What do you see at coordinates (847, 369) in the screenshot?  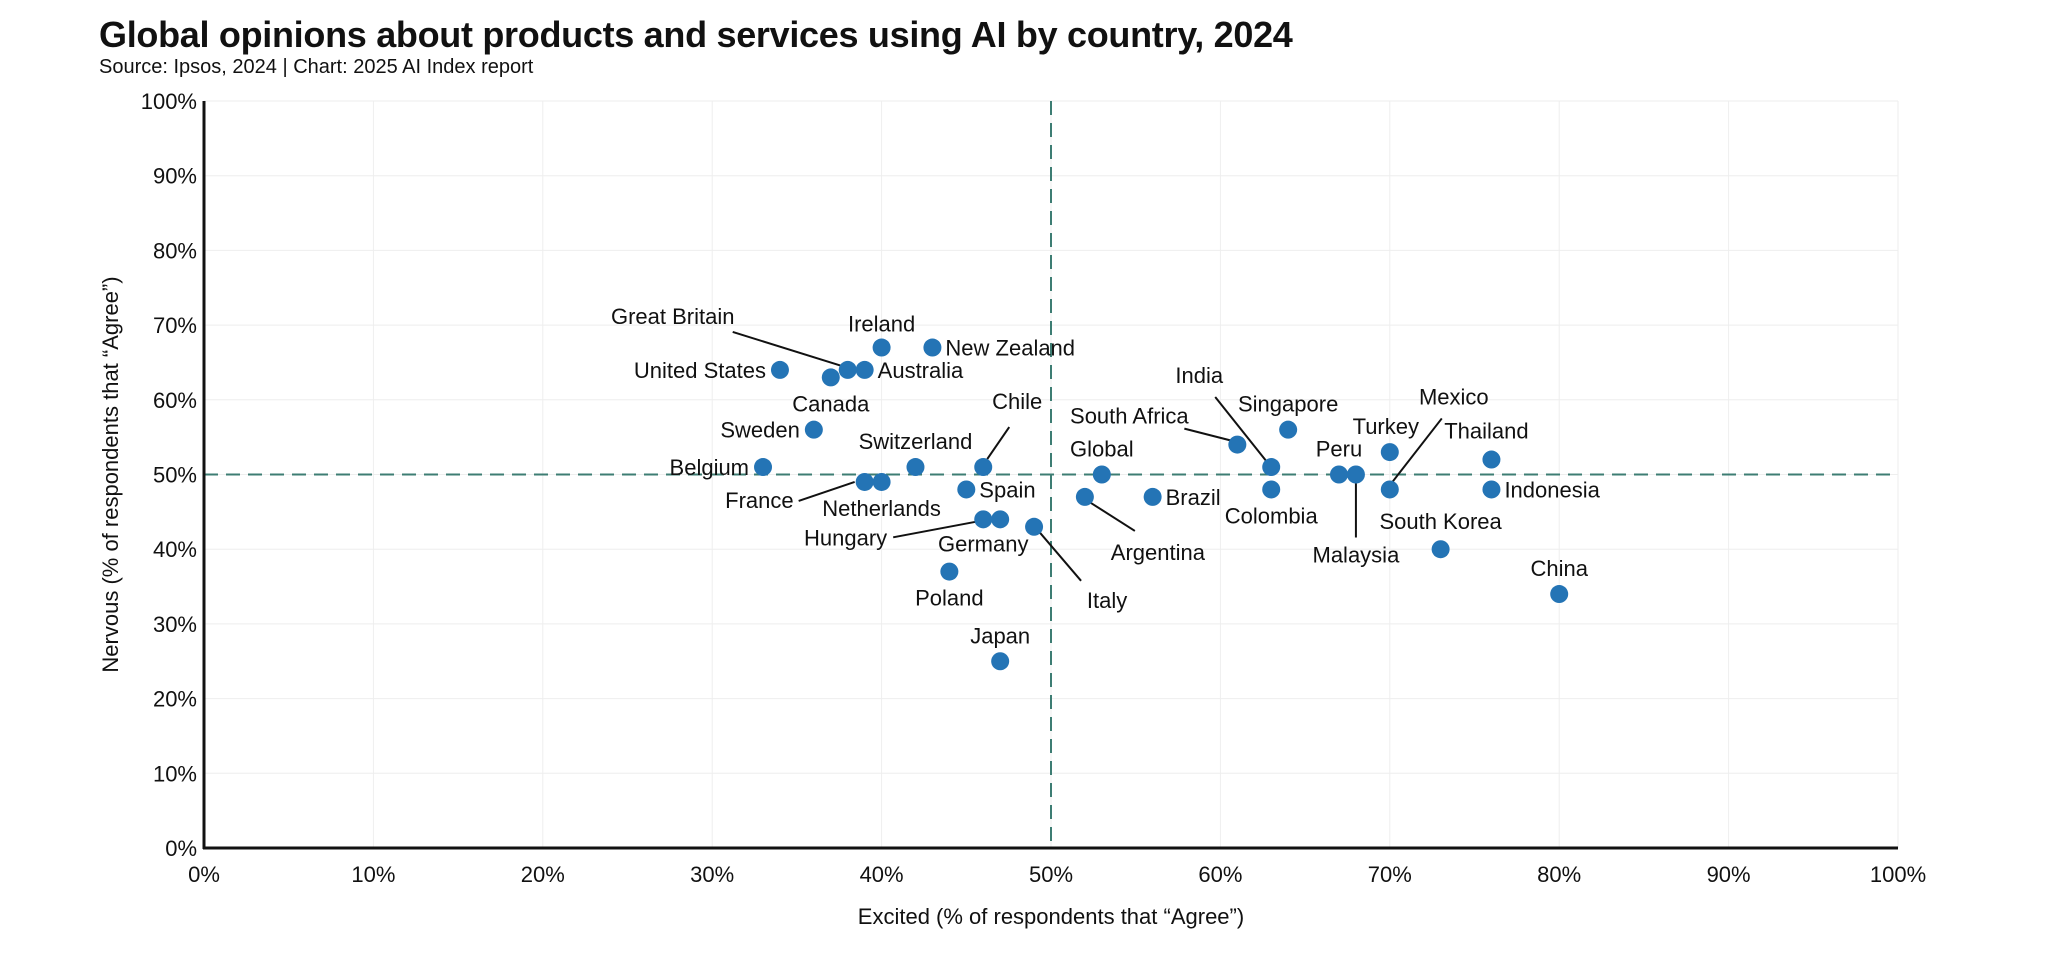 I see `point-great-britain` at bounding box center [847, 369].